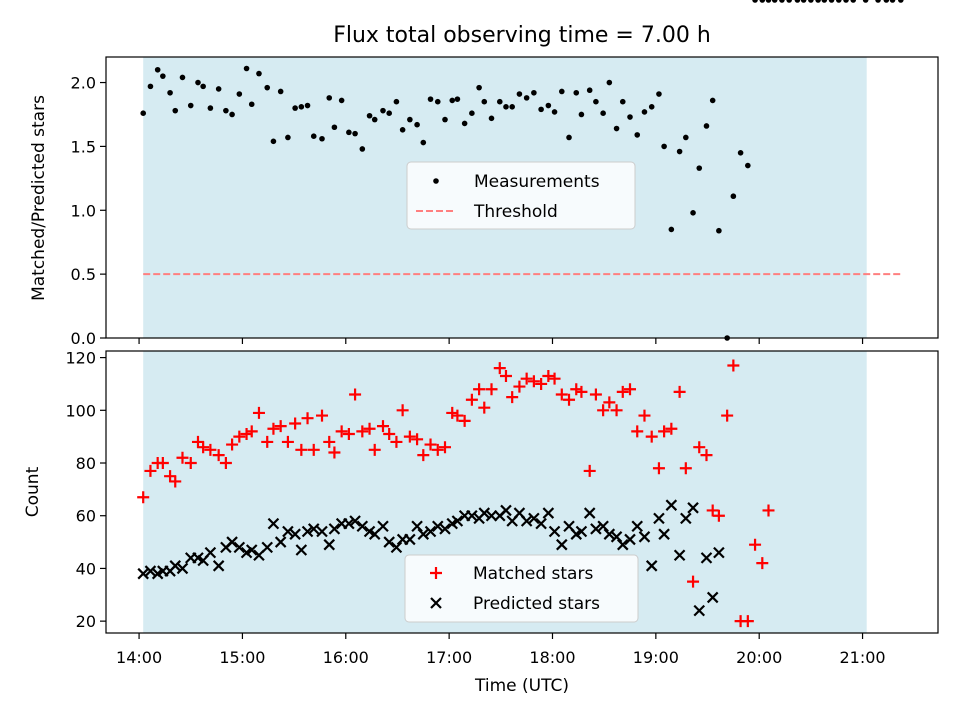 This screenshot has width=960, height=720. Describe the element at coordinates (86, 621) in the screenshot. I see `y-tick-label: 20` at that location.